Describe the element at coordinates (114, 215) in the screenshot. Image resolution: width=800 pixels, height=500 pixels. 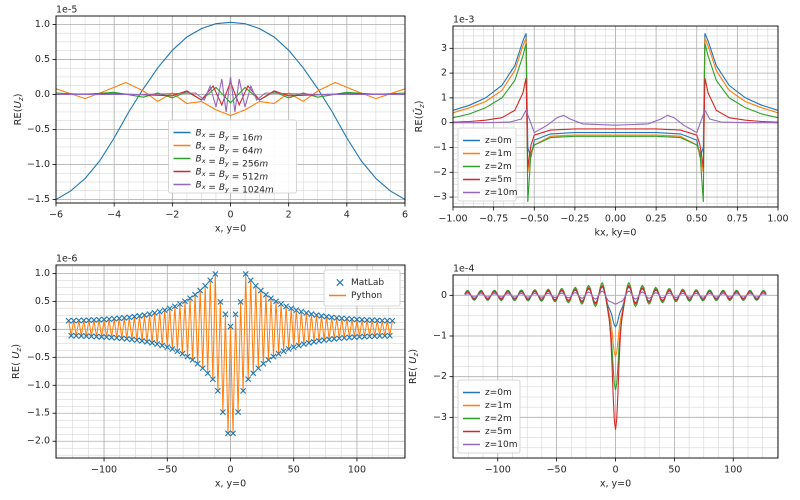
I see `x-tick-label: −4` at that location.